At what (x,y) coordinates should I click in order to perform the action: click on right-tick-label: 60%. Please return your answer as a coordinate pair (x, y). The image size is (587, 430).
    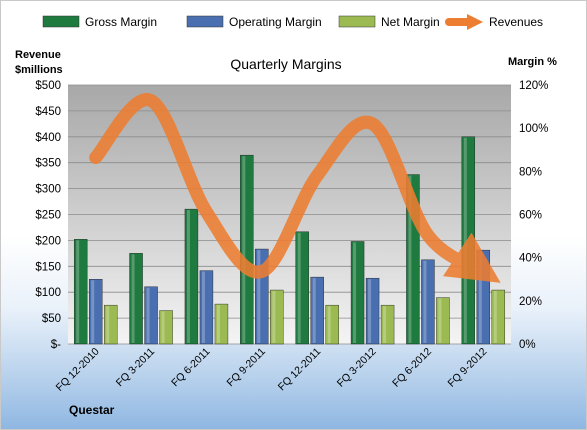
    Looking at the image, I should click on (530, 216).